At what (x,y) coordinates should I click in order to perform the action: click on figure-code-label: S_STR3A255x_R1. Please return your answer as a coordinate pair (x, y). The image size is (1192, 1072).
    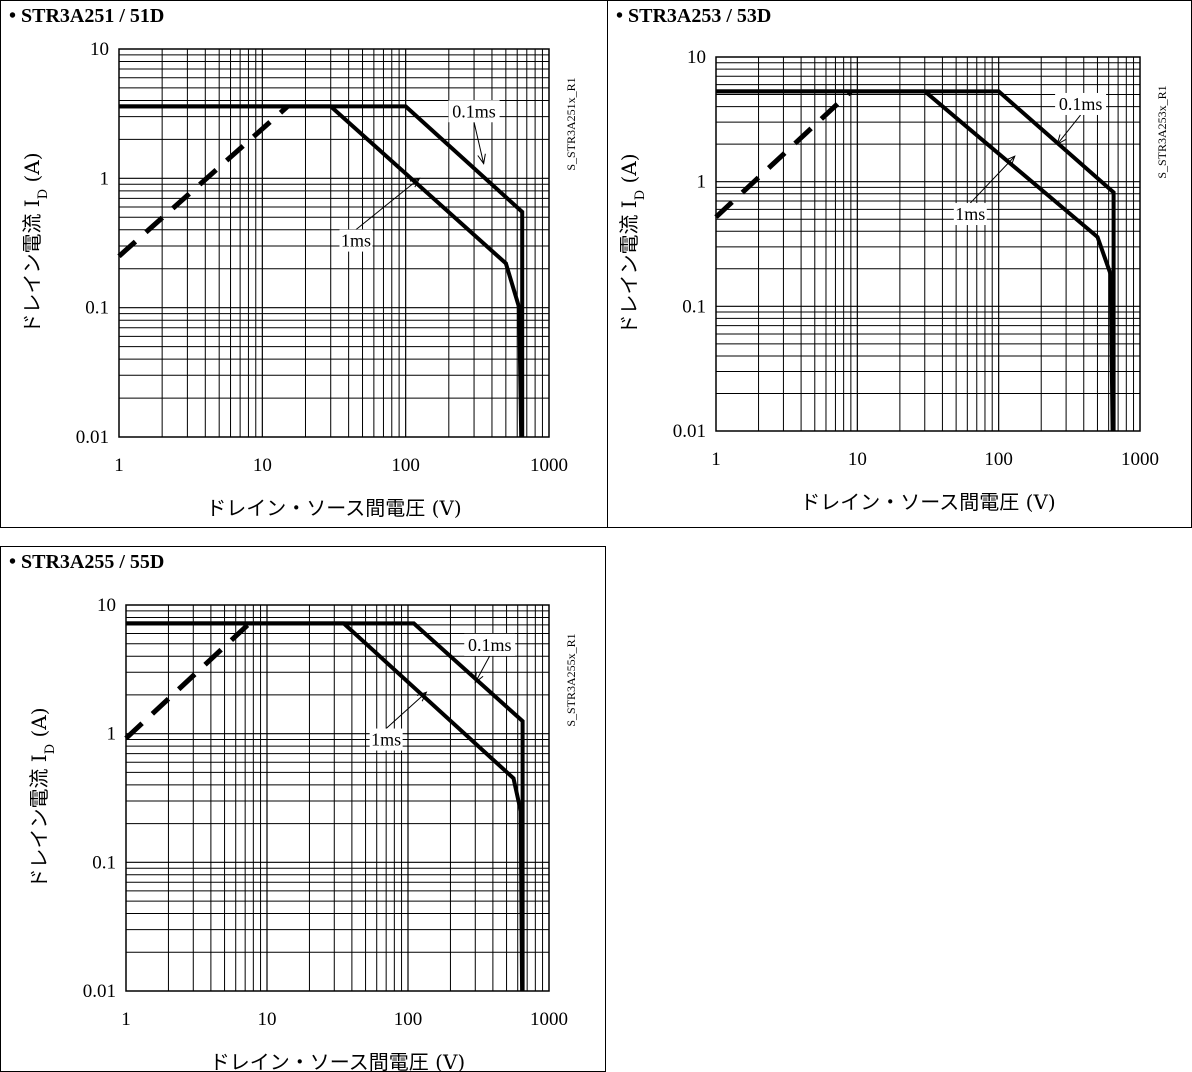
    Looking at the image, I should click on (571, 679).